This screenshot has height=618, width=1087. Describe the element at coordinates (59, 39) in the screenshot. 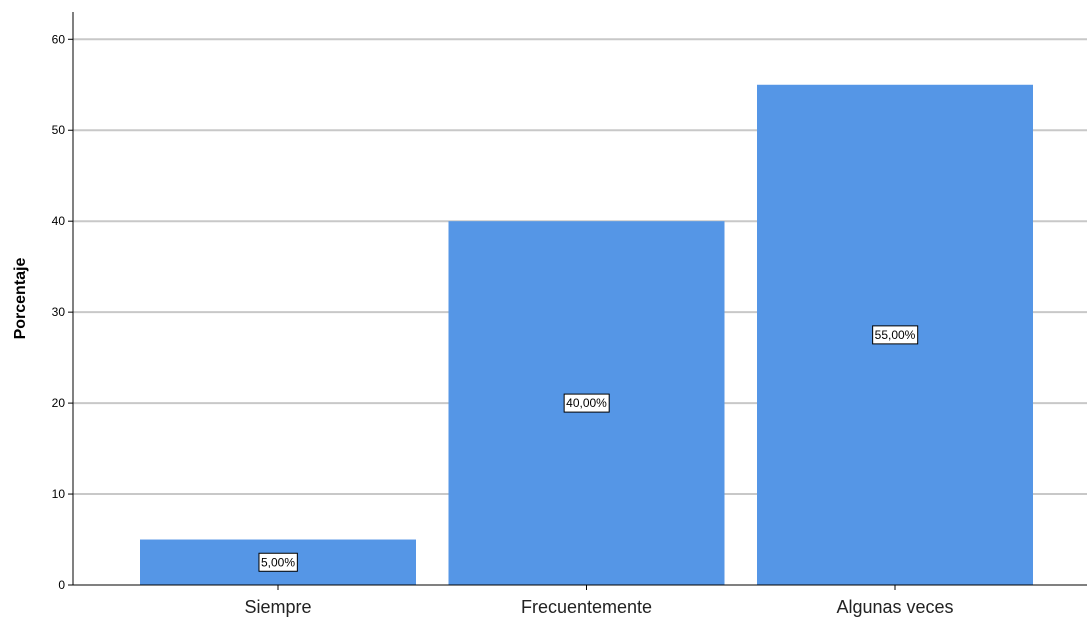

I see `y-tick-label: 60` at that location.